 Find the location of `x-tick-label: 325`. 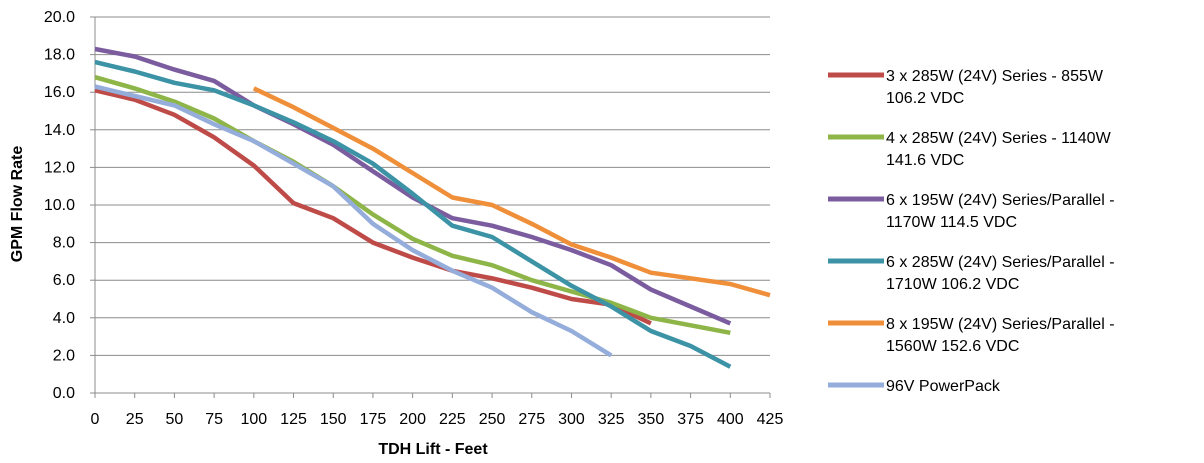

x-tick-label: 325 is located at coordinates (611, 419).